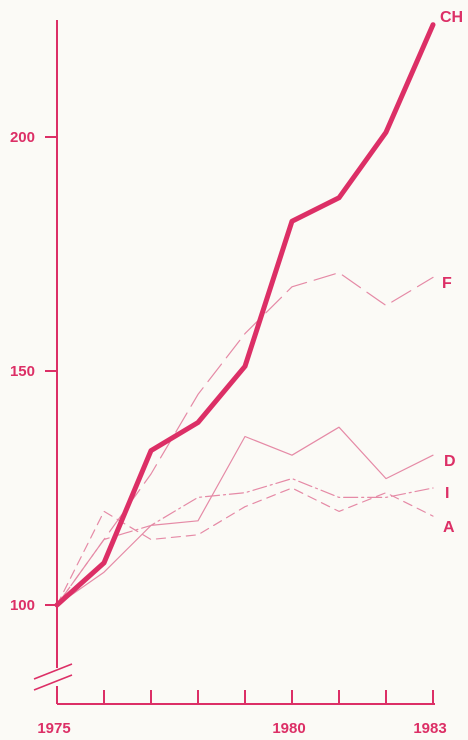 The width and height of the screenshot is (468, 740). What do you see at coordinates (22, 605) in the screenshot?
I see `y-tick-label-100: 100` at bounding box center [22, 605].